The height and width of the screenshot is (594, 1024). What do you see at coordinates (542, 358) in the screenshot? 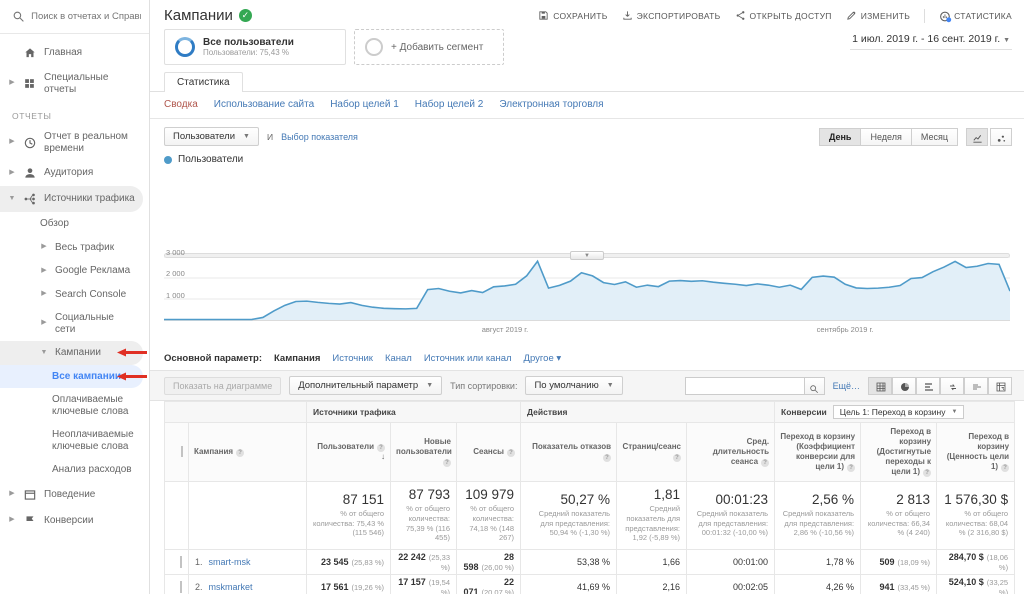
I see `dimension-option-другое-: Другое ▾` at bounding box center [542, 358].